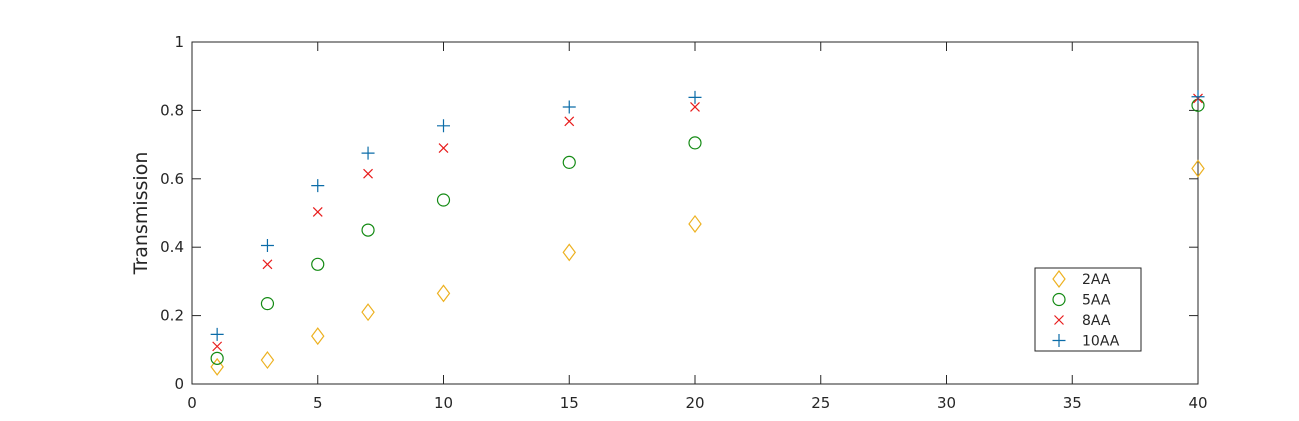  What do you see at coordinates (1096, 321) in the screenshot?
I see `legend-label: 8AA` at bounding box center [1096, 321].